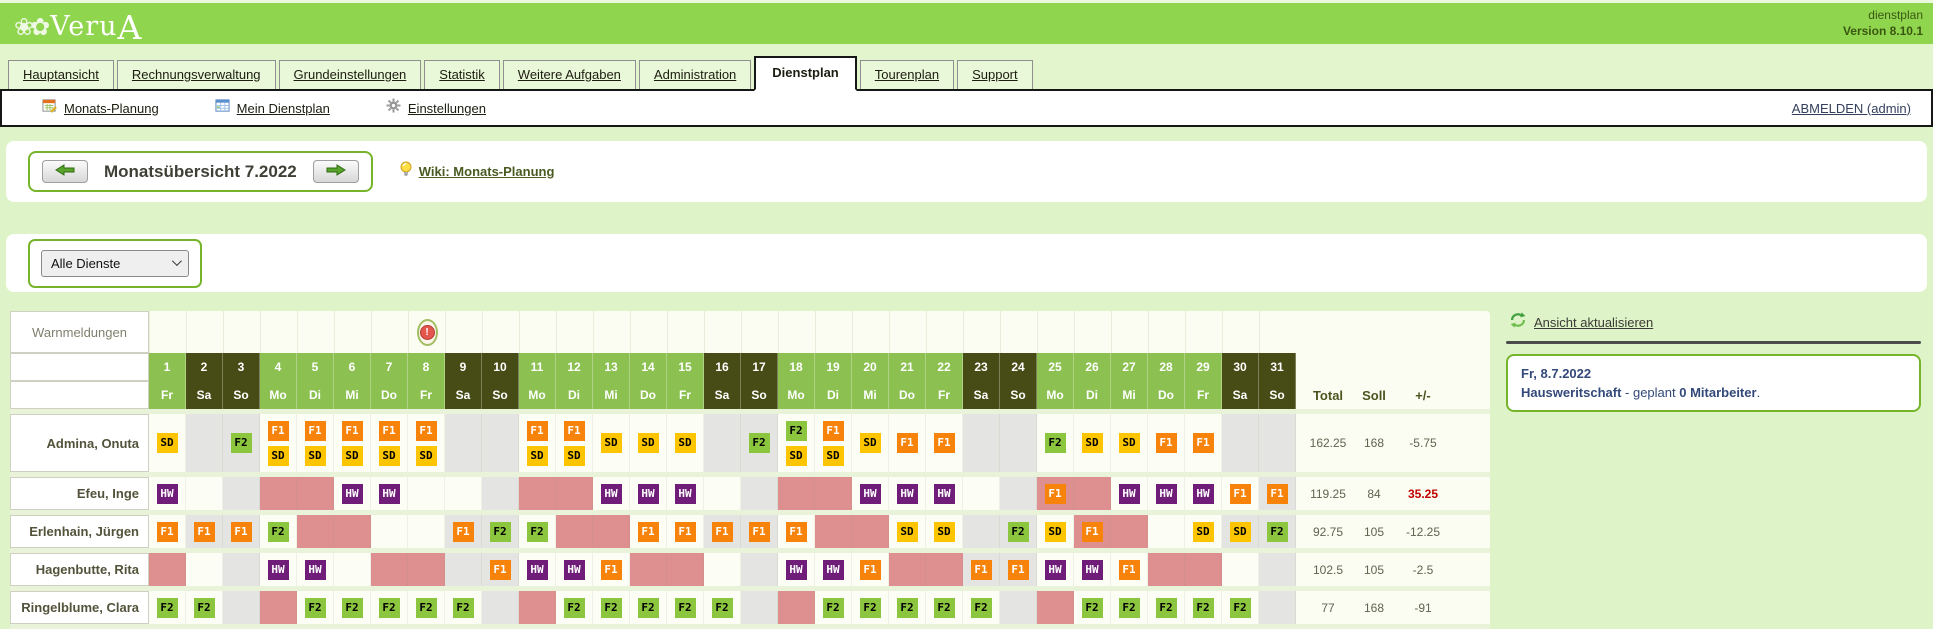 This screenshot has width=1933, height=629. What do you see at coordinates (167, 367) in the screenshot?
I see `day-number-1: 1` at bounding box center [167, 367].